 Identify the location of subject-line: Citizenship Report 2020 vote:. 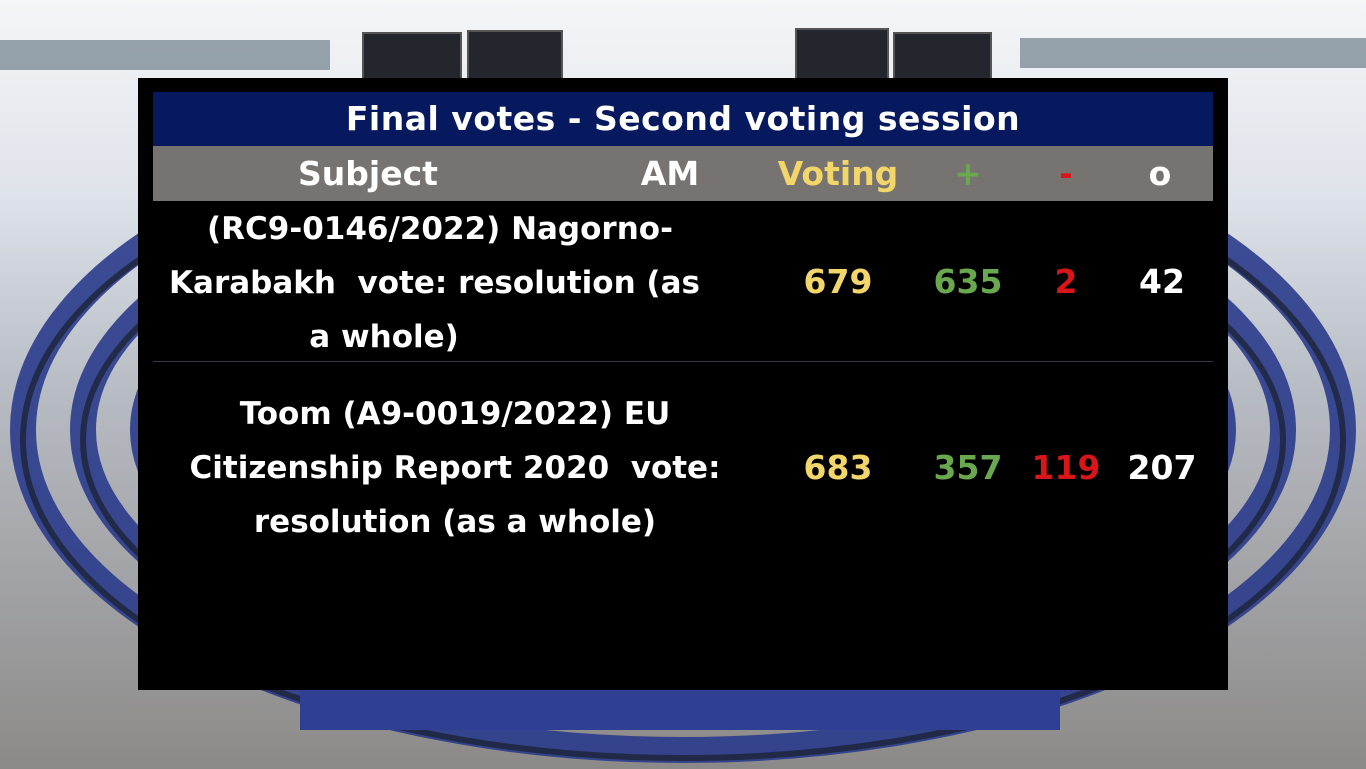
(455, 468).